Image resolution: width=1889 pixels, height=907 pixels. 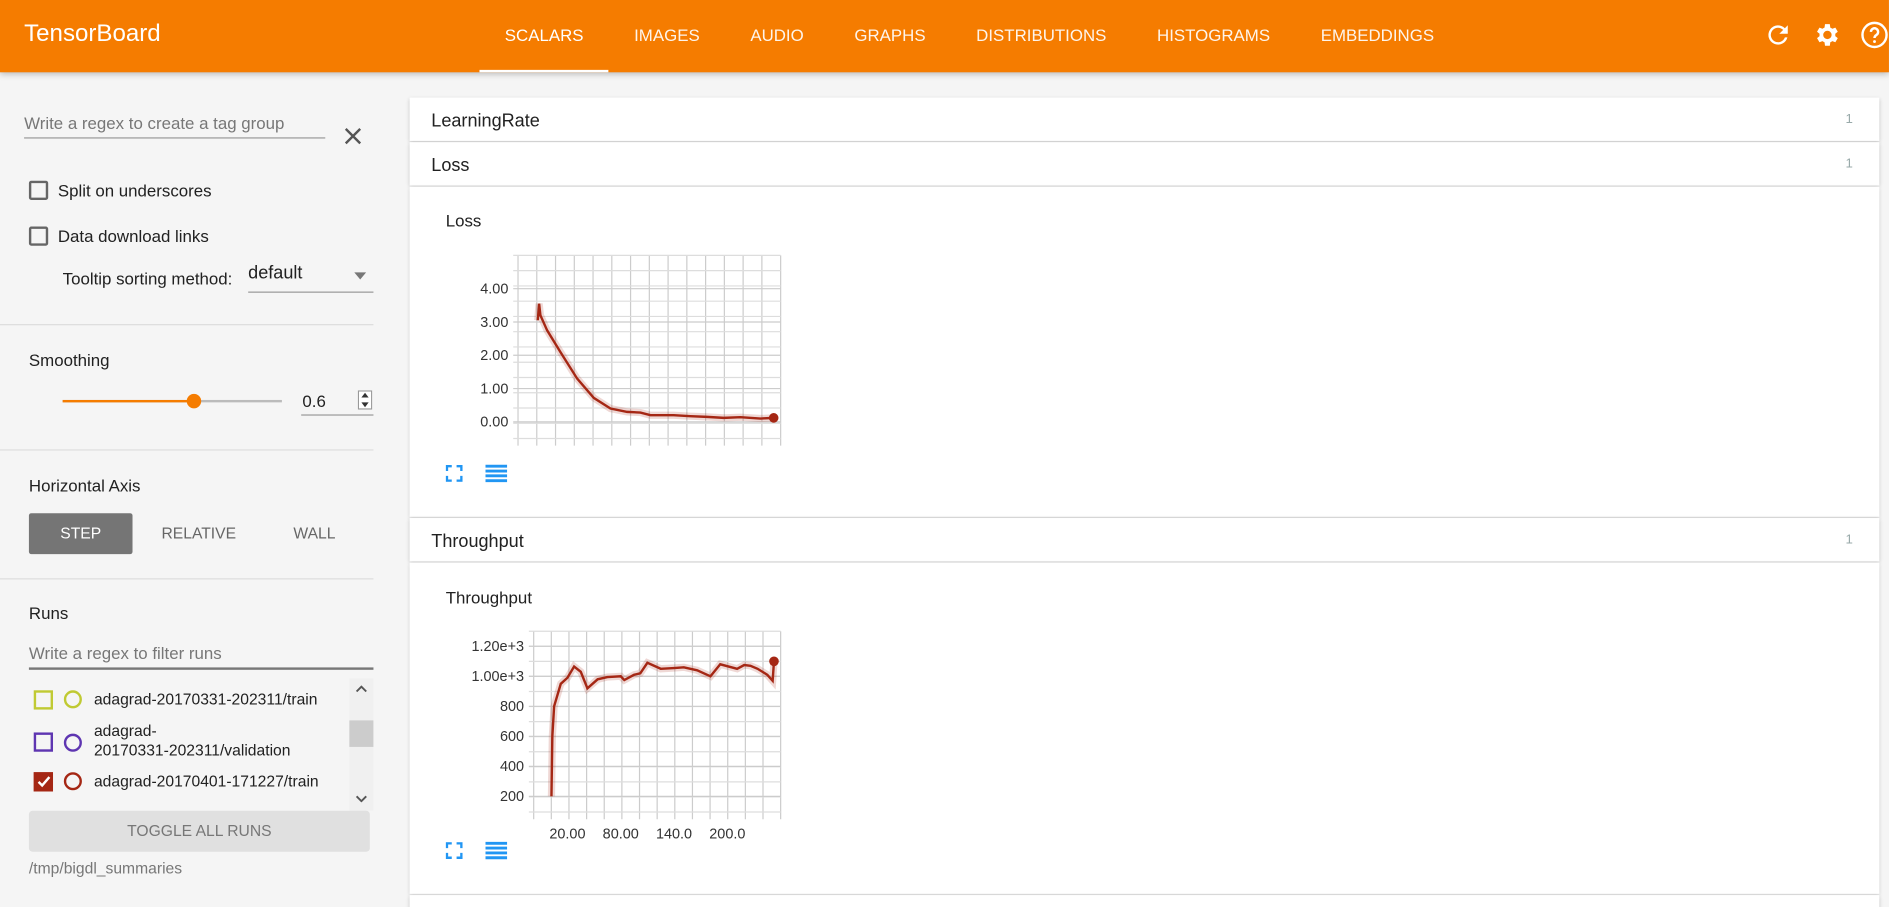 I want to click on split-underscores-checkbox: Split on underscores, so click(x=201, y=191).